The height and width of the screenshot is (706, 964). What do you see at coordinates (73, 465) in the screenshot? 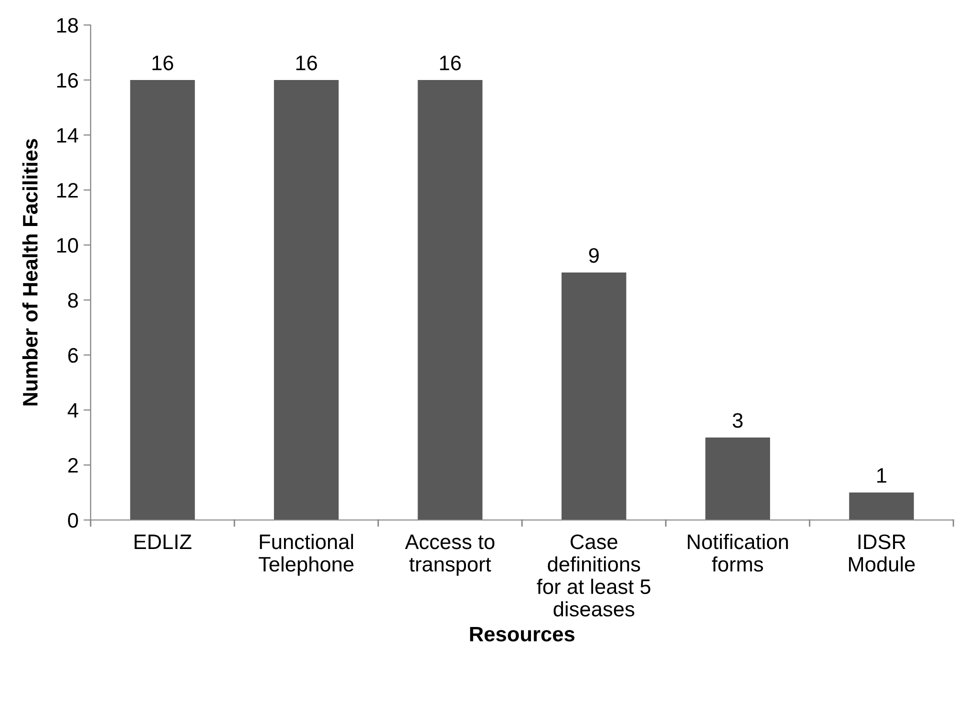
I see `y-tick-label: 2` at bounding box center [73, 465].